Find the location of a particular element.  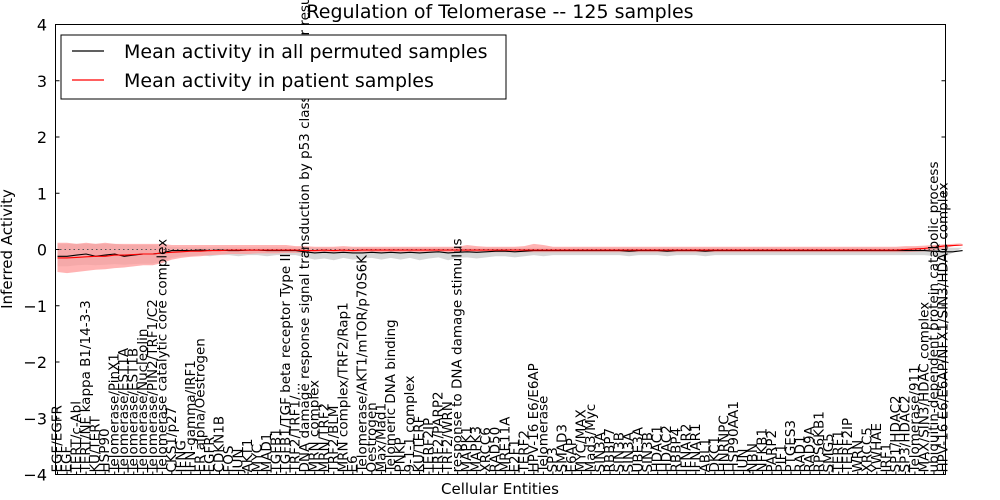

confidence-bands is located at coordinates (510, 258).